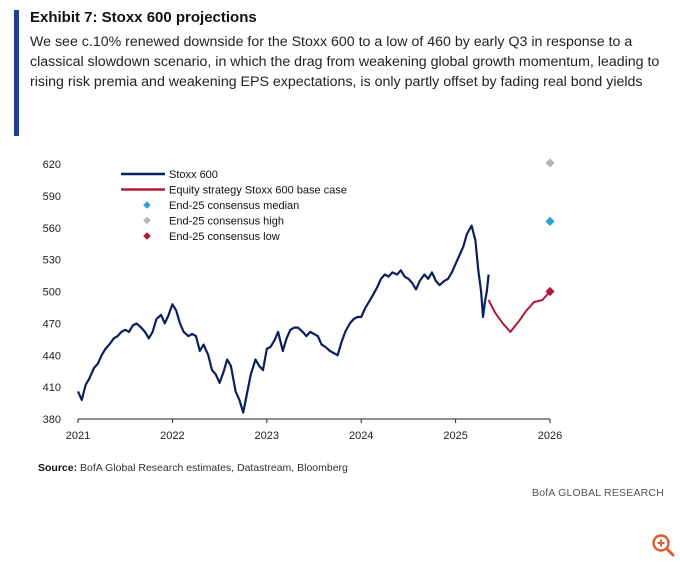  I want to click on legend-stoxx-600-label: Stoxx 600, so click(193, 175).